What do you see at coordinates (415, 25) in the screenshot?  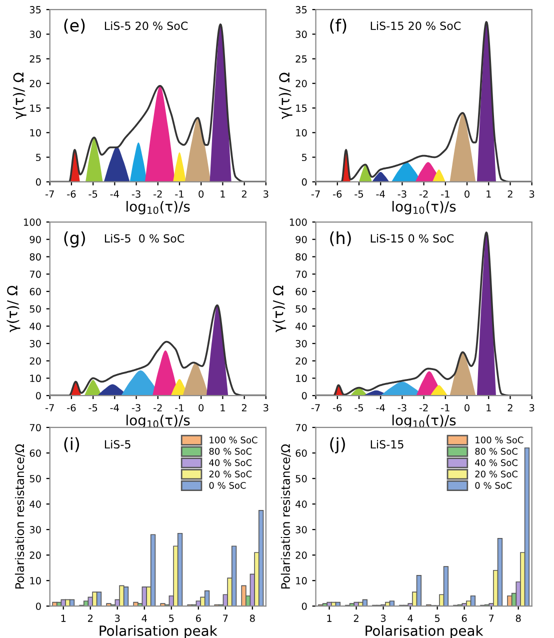 I see `annotation: LiS-15 20 % SoC` at bounding box center [415, 25].